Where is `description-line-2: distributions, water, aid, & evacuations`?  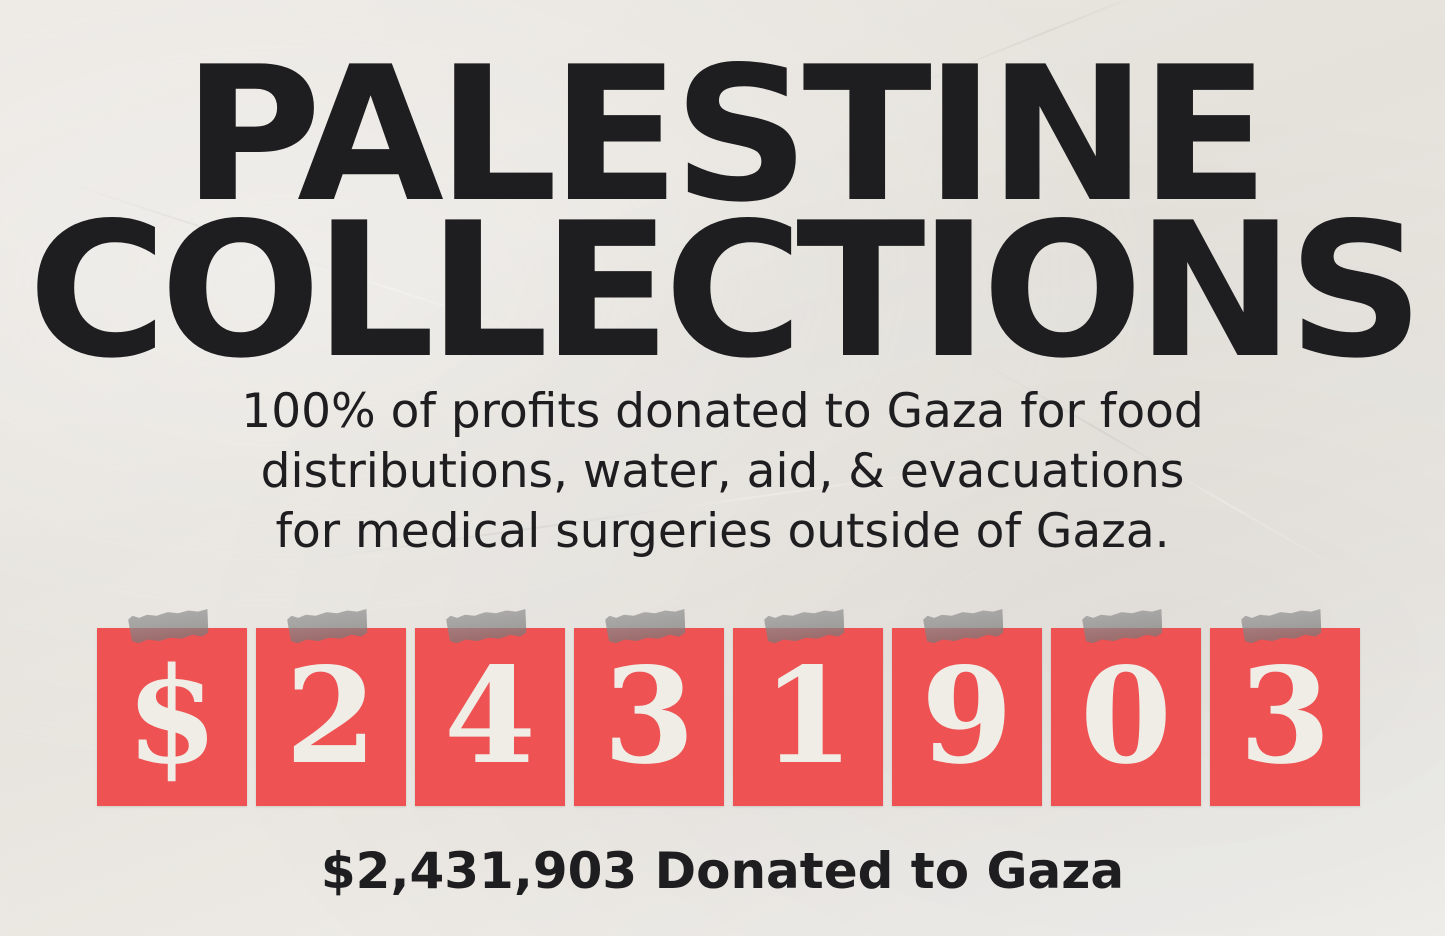 description-line-2: distributions, water, aid, & evacuations is located at coordinates (722, 471).